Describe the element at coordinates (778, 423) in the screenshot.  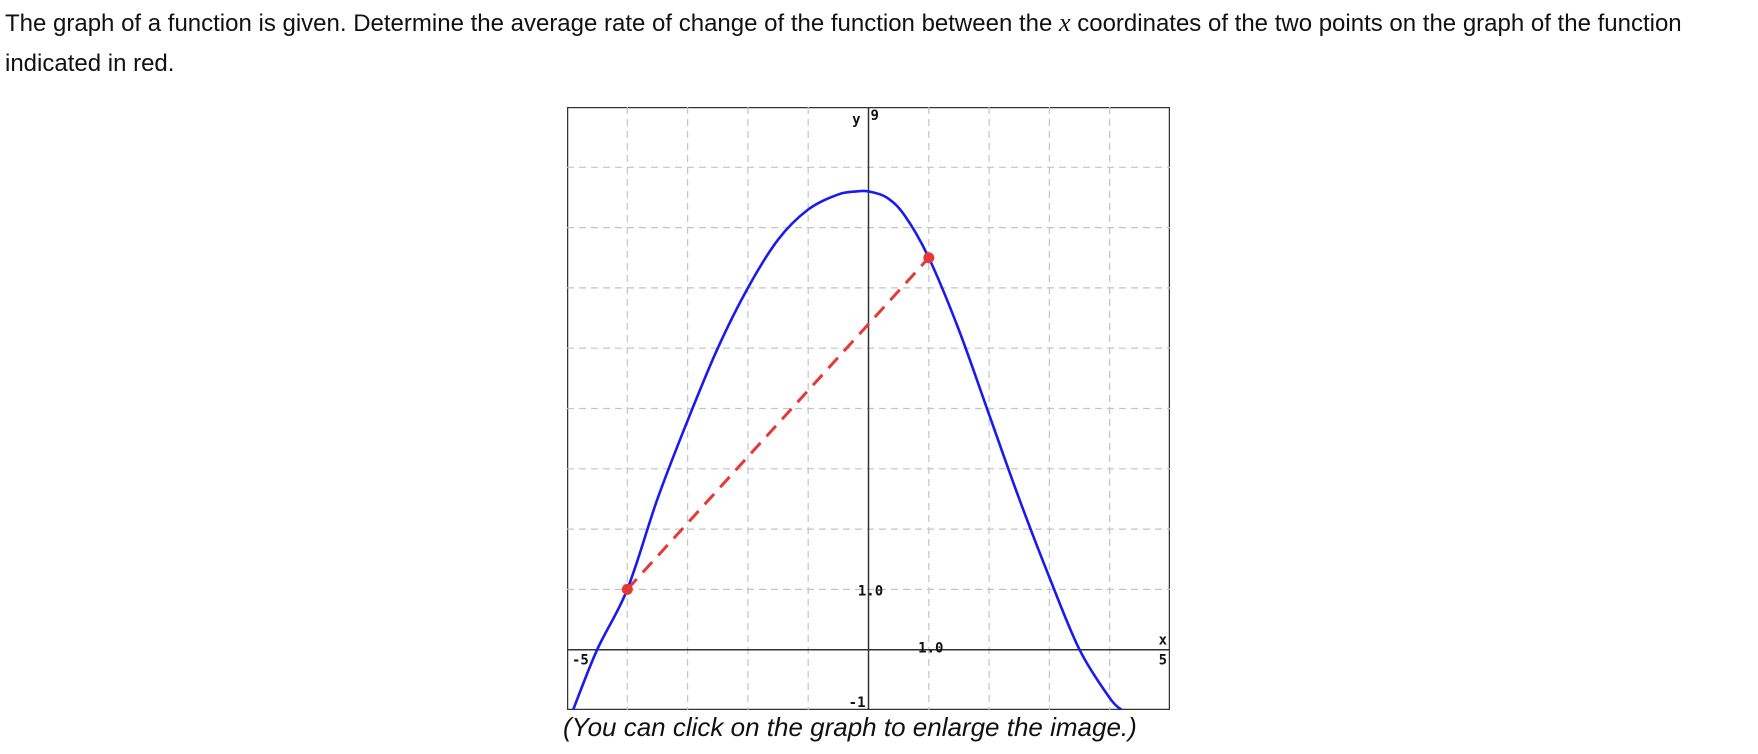
I see `secant-line` at that location.